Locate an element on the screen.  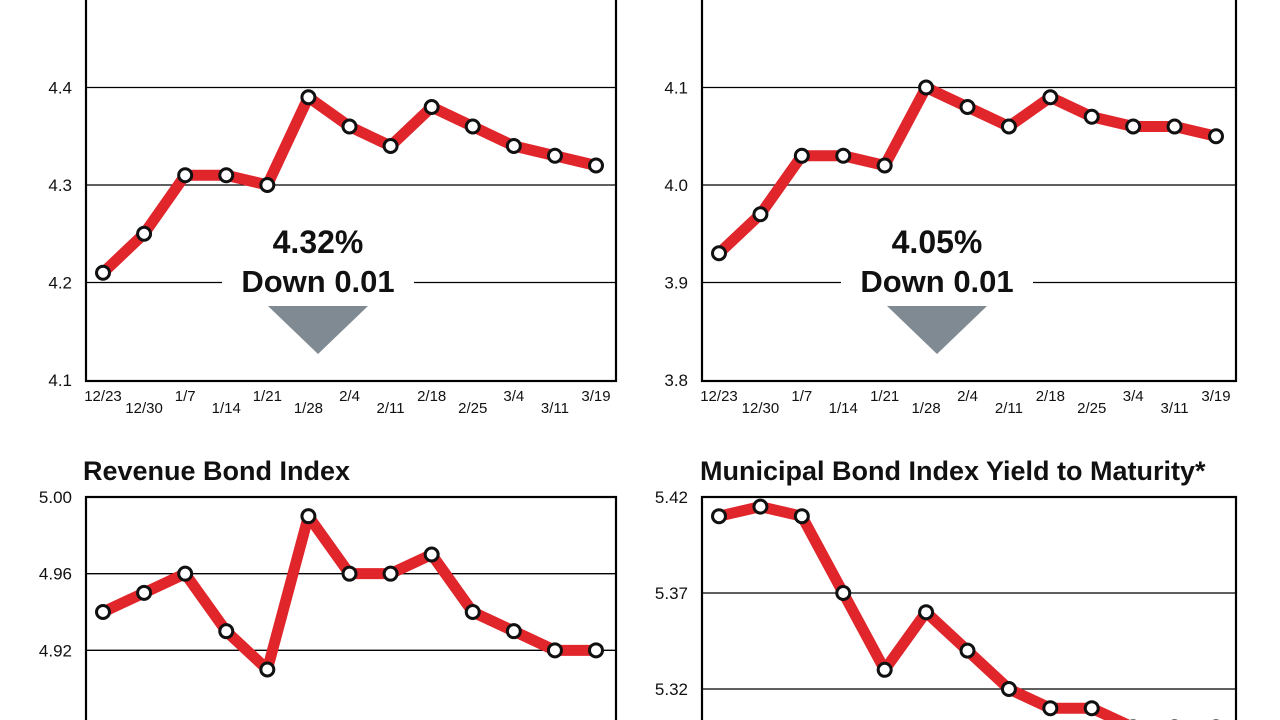
annotation-value: 4.32% is located at coordinates (318, 242).